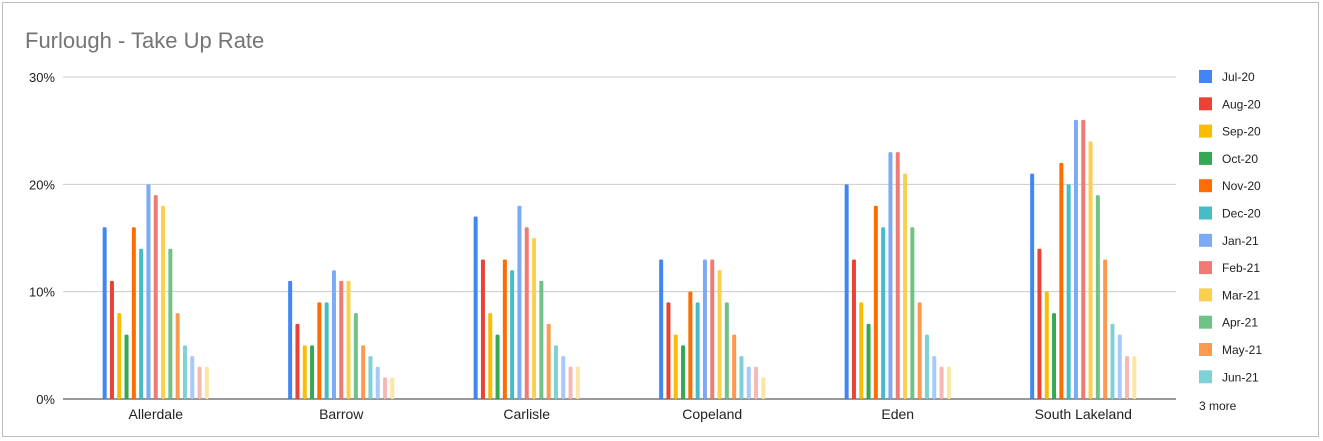 The image size is (1323, 441). What do you see at coordinates (1240, 241) in the screenshot?
I see `legend-label: Jan-21` at bounding box center [1240, 241].